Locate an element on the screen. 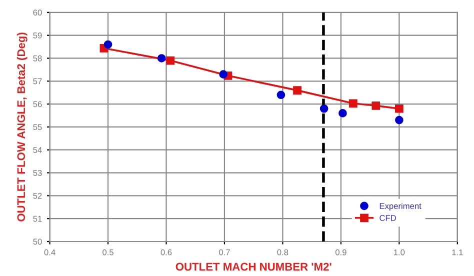  x-tick-label: 1.1 is located at coordinates (457, 252).